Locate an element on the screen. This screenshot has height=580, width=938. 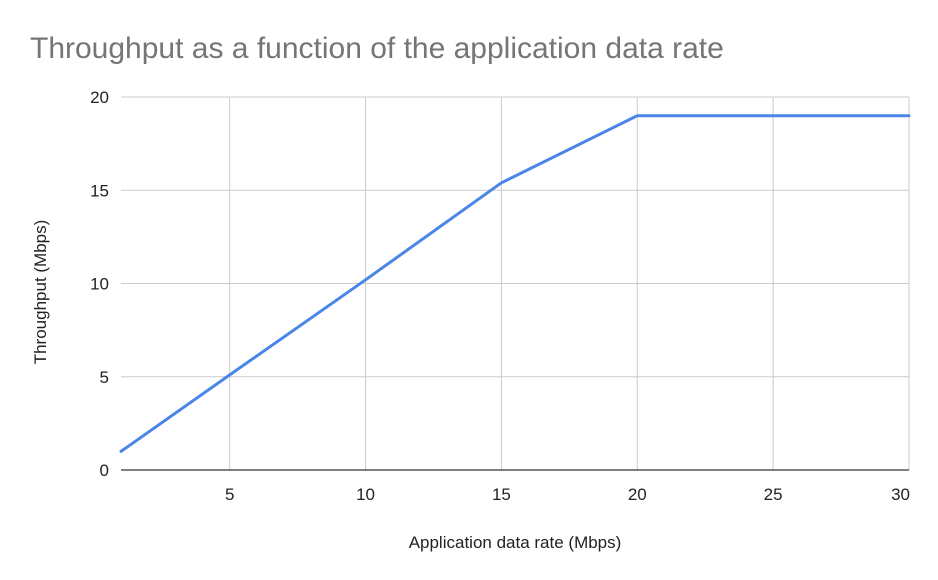
y-tick-labels: 0 5 10 15 20 is located at coordinates (99, 284).